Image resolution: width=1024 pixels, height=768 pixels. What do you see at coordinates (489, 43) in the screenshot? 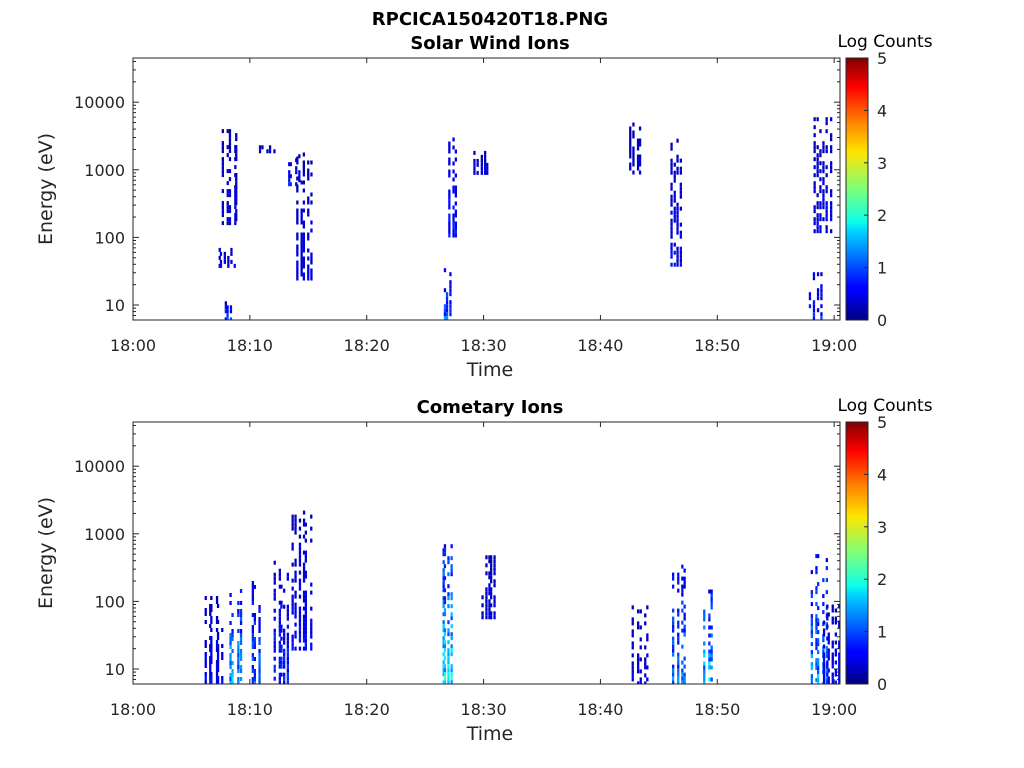
I see `panel-title: Solar Wind Ions` at bounding box center [489, 43].